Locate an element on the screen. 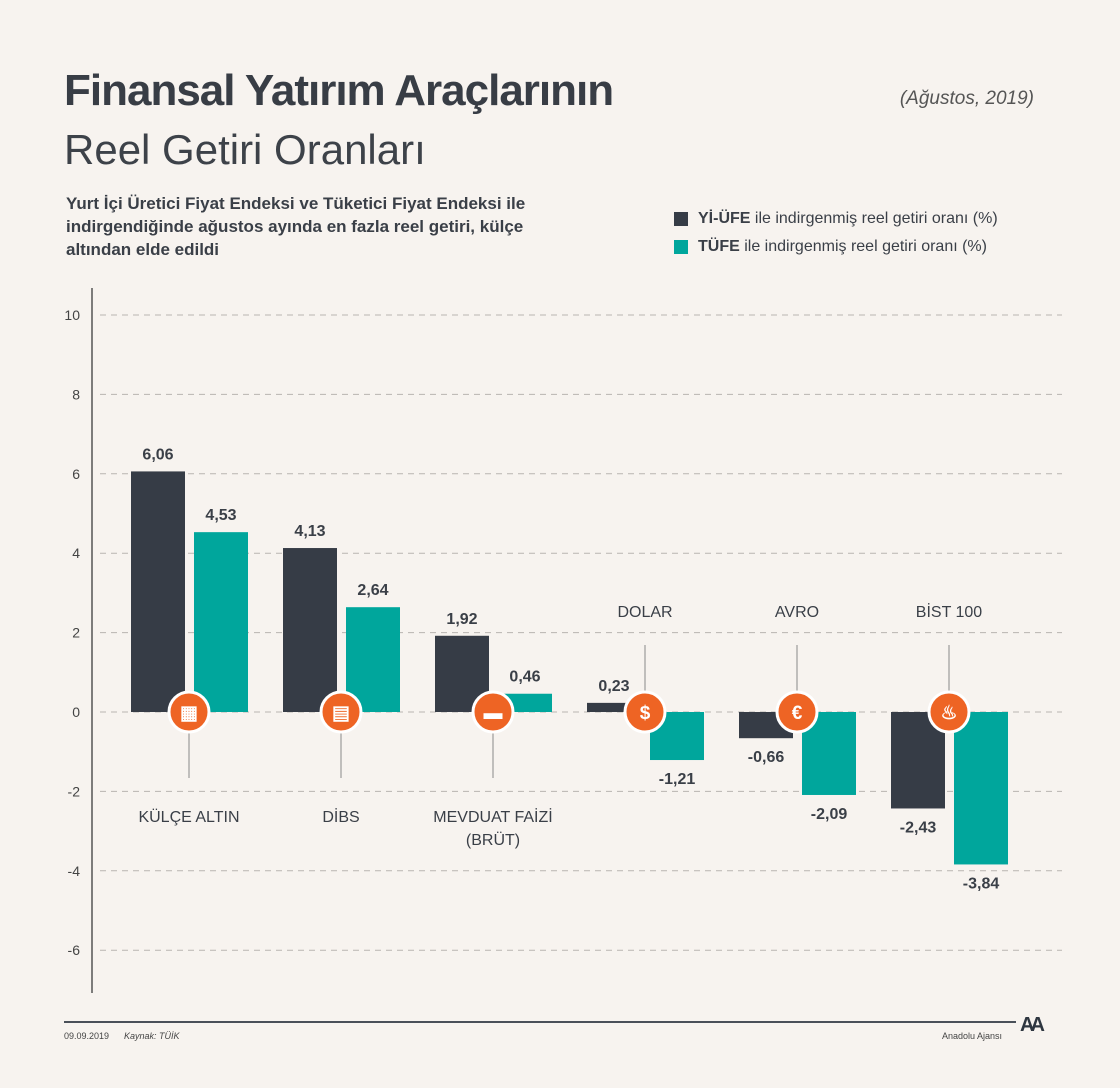  y-tick-label: 0 is located at coordinates (76, 712).